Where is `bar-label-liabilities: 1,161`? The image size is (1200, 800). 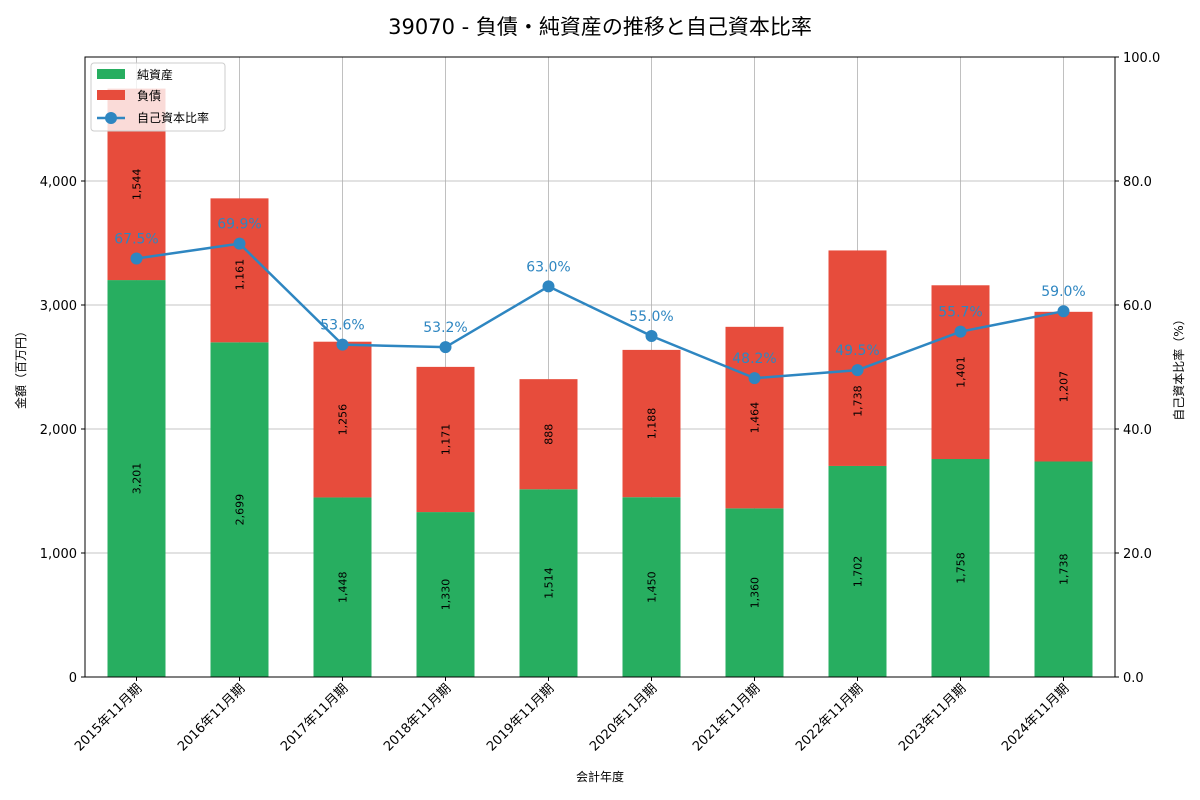
bar-label-liabilities: 1,161 is located at coordinates (240, 275).